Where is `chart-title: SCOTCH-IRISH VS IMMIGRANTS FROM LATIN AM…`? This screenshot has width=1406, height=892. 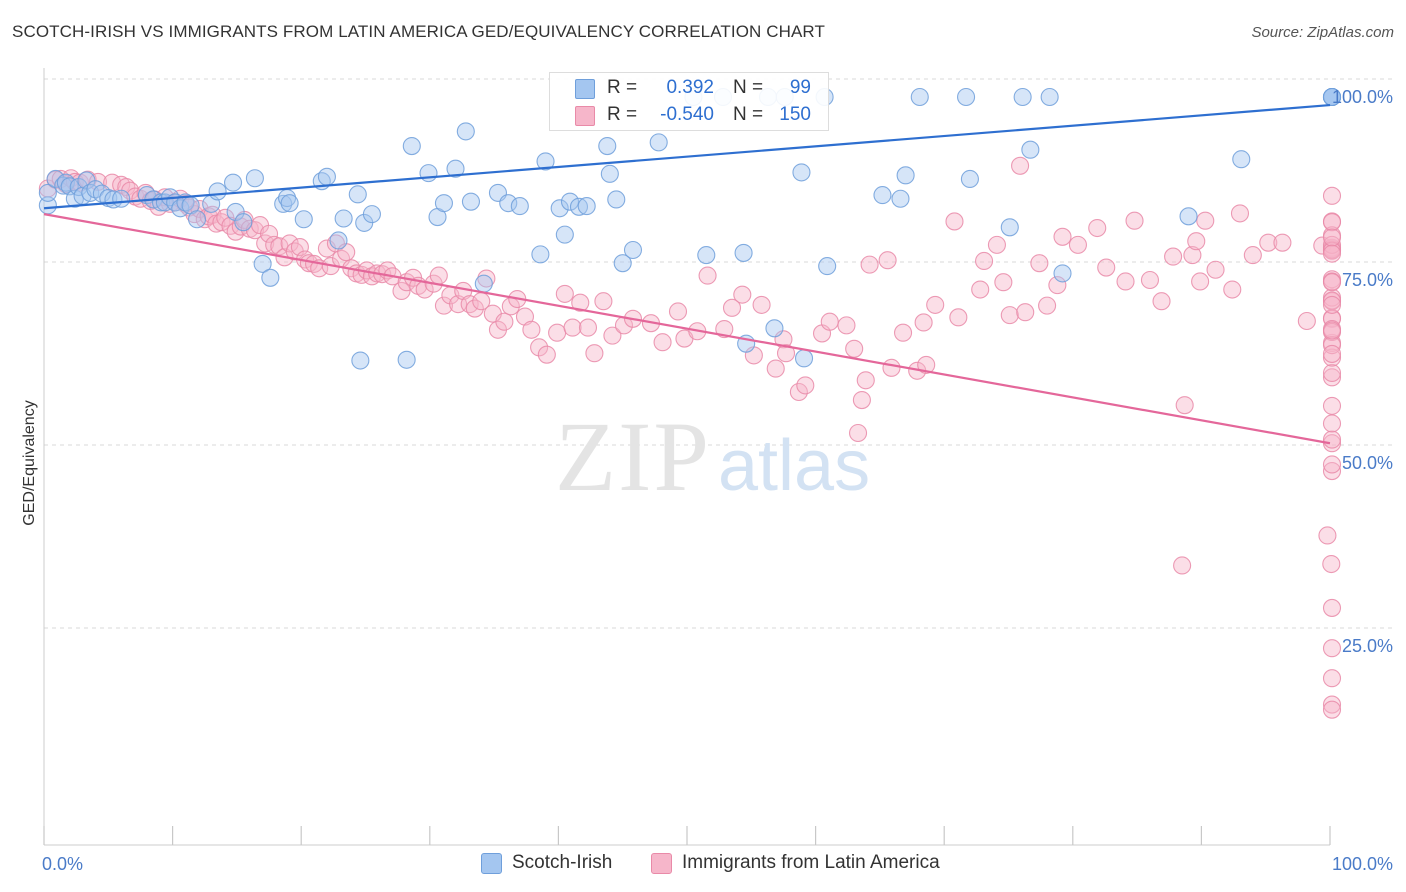 chart-title: SCOTCH-IRISH VS IMMIGRANTS FROM LATIN AM… is located at coordinates (418, 31).